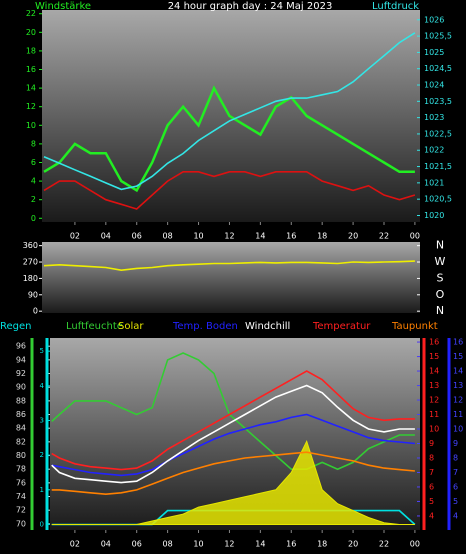  Describe the element at coordinates (21, 428) in the screenshot. I see `tick-label: 84` at that location.